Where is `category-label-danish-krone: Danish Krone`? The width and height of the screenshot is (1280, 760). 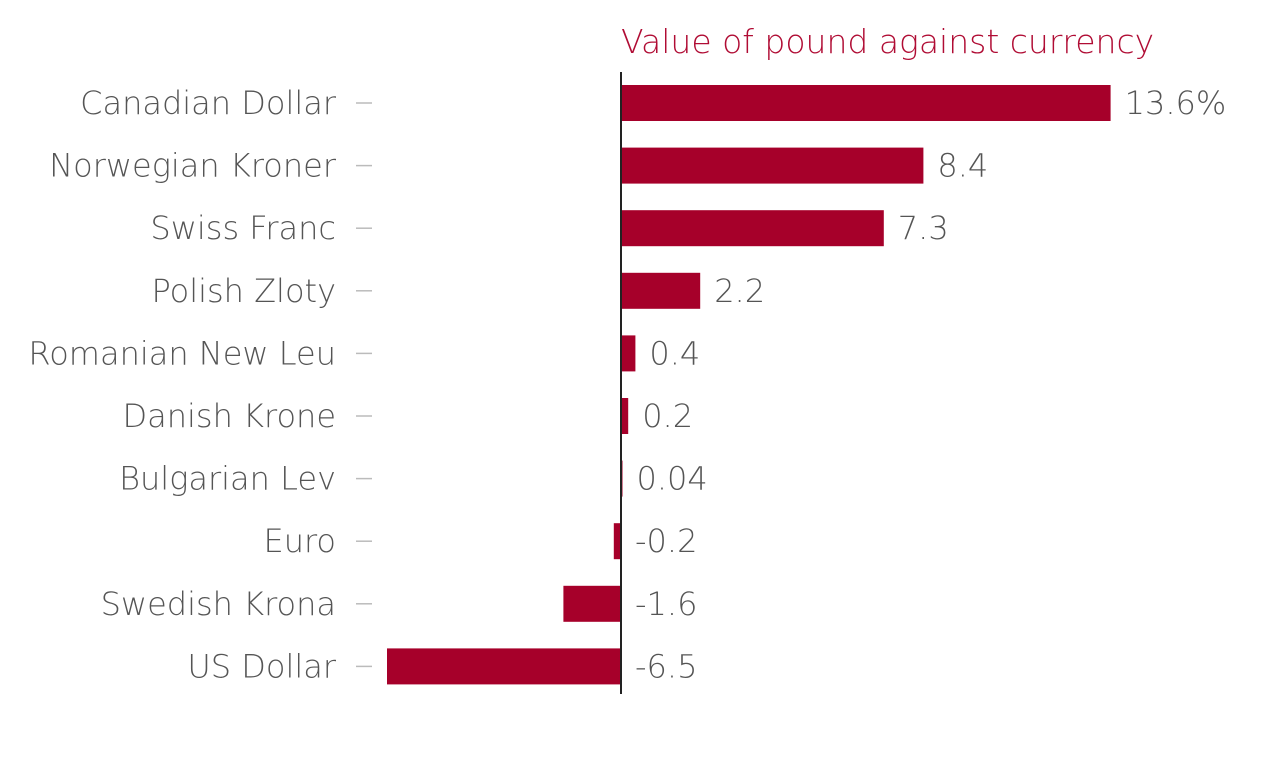
category-label-danish-krone: Danish Krone is located at coordinates (229, 416).